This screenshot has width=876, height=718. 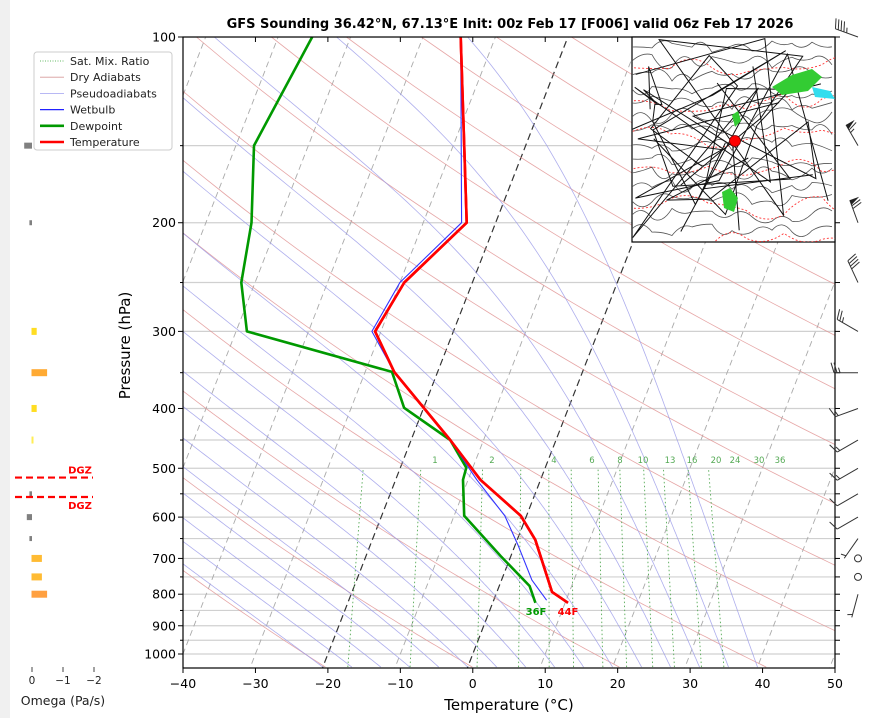 What do you see at coordinates (845, 318) in the screenshot?
I see `wind-barbs` at bounding box center [845, 318].